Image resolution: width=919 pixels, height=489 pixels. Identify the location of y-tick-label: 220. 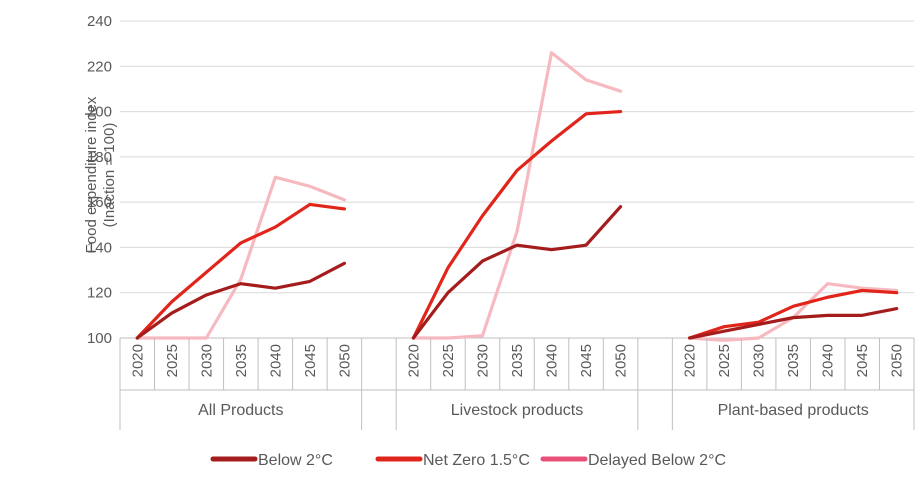
(99, 66).